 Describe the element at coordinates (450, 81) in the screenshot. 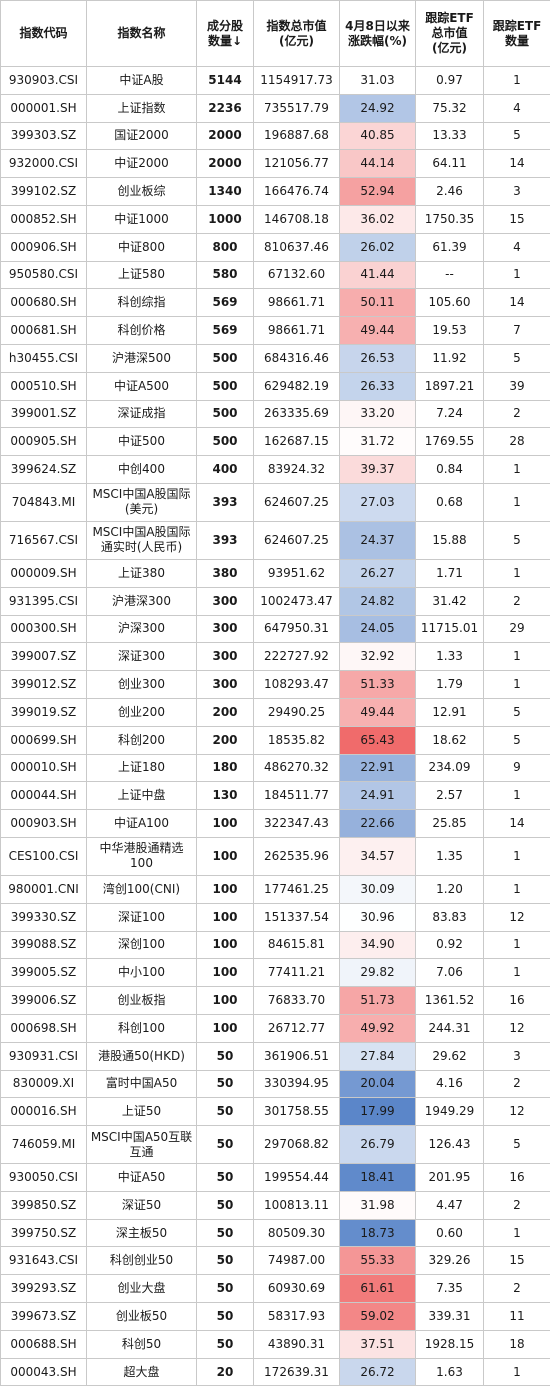

I see `cell-etf_cap: 0.97` at that location.